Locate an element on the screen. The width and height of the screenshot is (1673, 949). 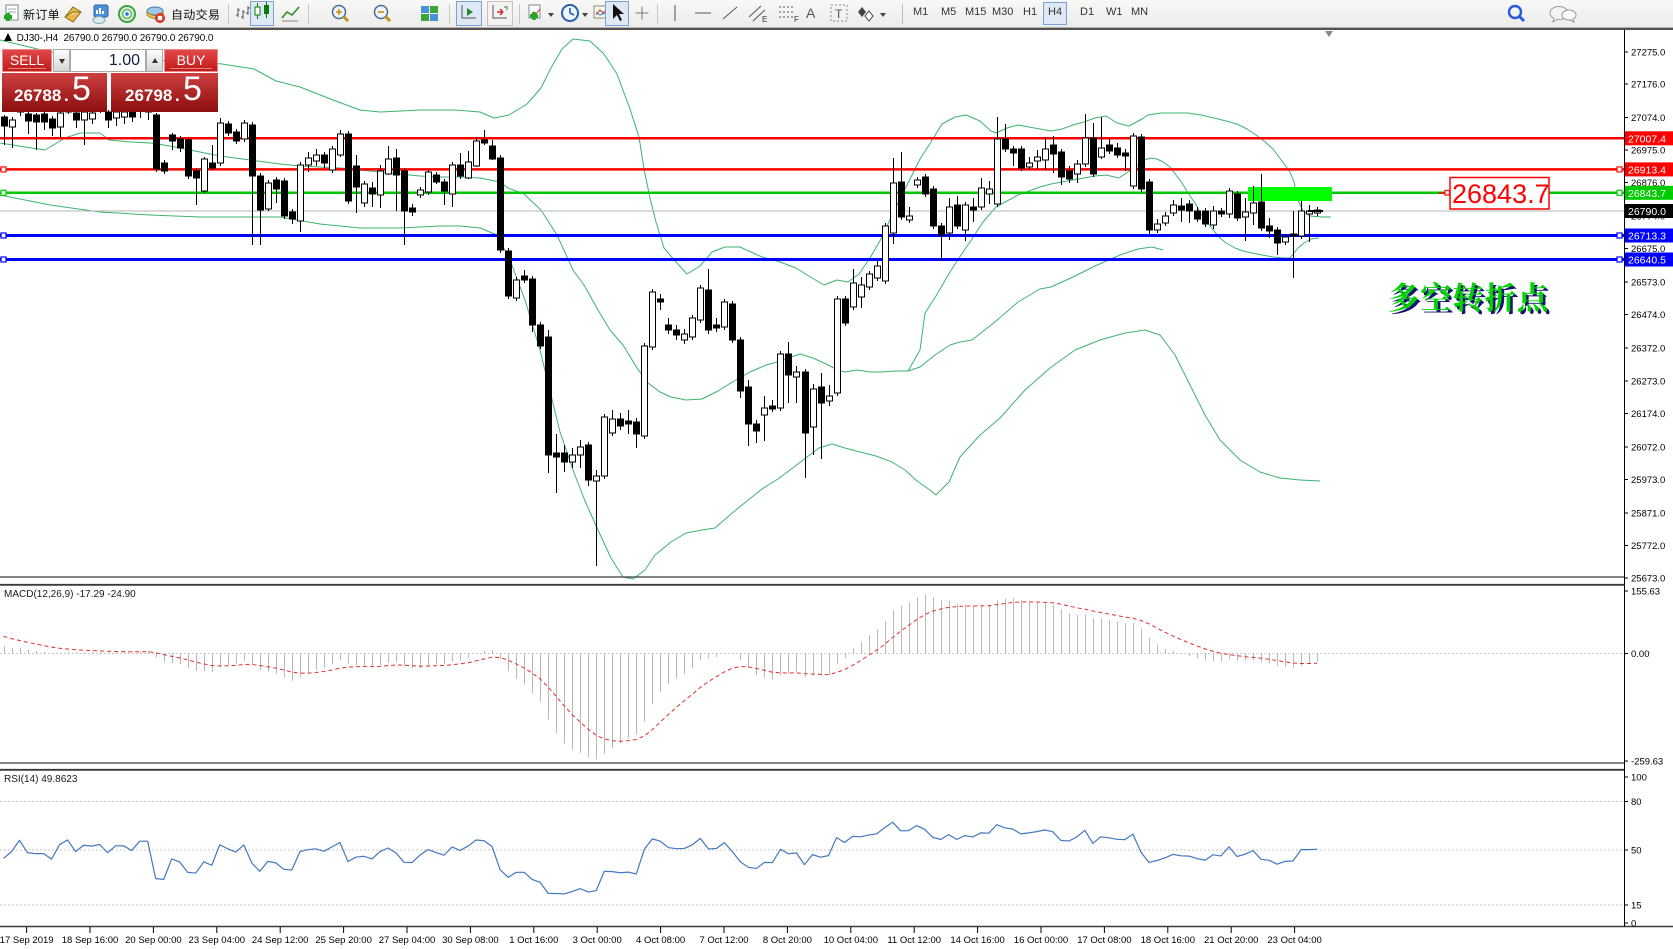
svg-text: T is located at coordinates (839, 14).